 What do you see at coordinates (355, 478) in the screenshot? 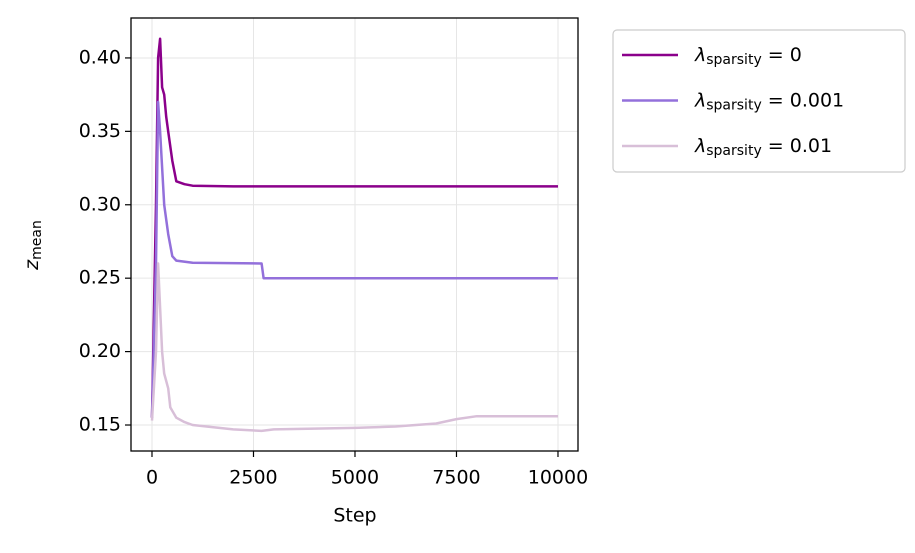
I see `x-tick-label: 5000` at bounding box center [355, 478].